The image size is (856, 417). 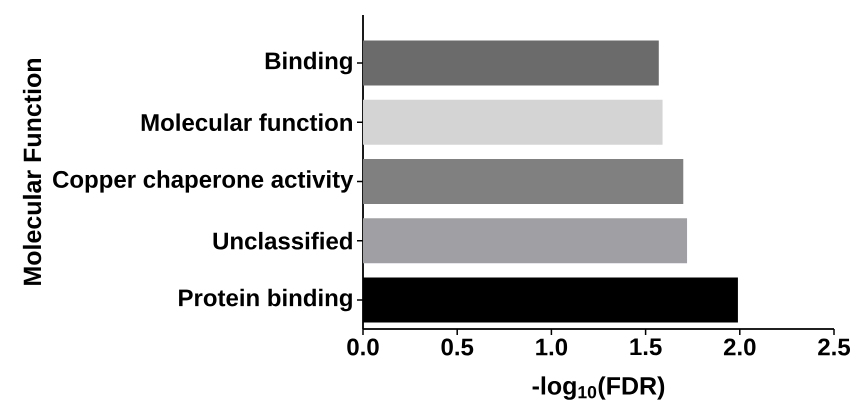 What do you see at coordinates (646, 347) in the screenshot?
I see `x-tick-label: 1.5` at bounding box center [646, 347].